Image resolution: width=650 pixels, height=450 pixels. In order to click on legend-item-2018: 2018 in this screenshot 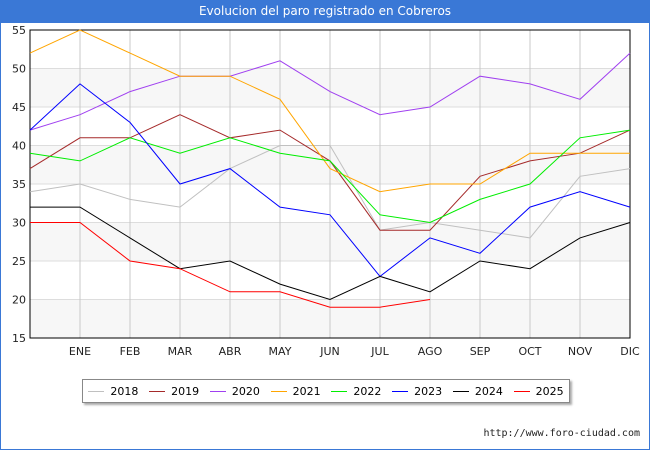, I will do `click(113, 391)`.